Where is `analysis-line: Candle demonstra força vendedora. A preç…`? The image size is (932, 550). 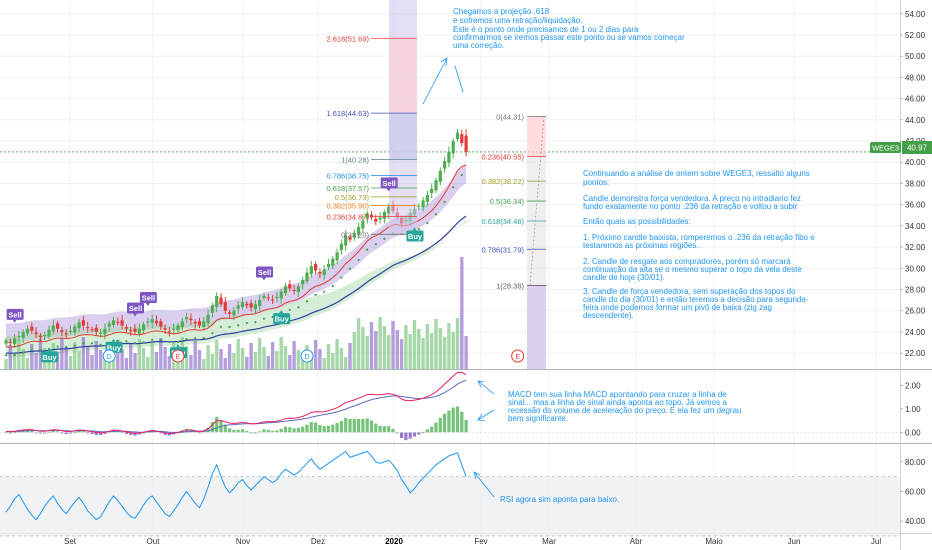 analysis-line: Candle demonstra força vendedora. A preç… is located at coordinates (692, 198).